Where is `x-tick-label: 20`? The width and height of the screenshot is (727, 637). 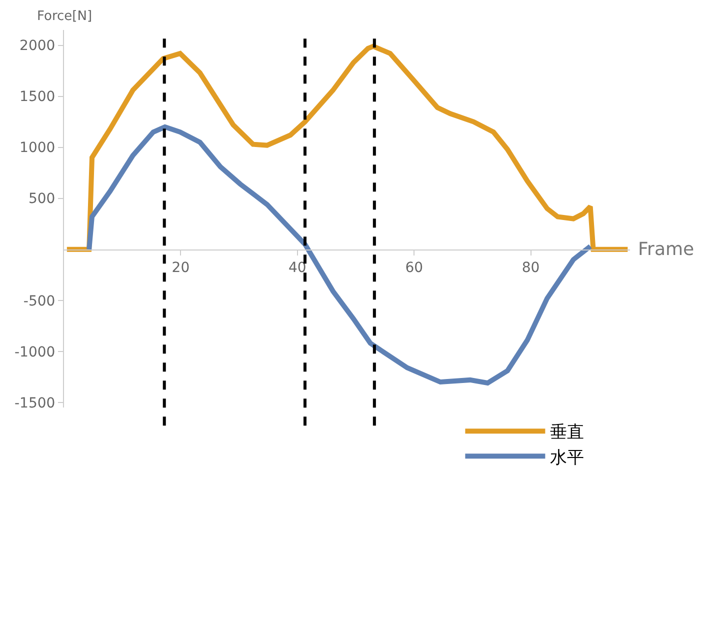
x-tick-label: 20 is located at coordinates (181, 268).